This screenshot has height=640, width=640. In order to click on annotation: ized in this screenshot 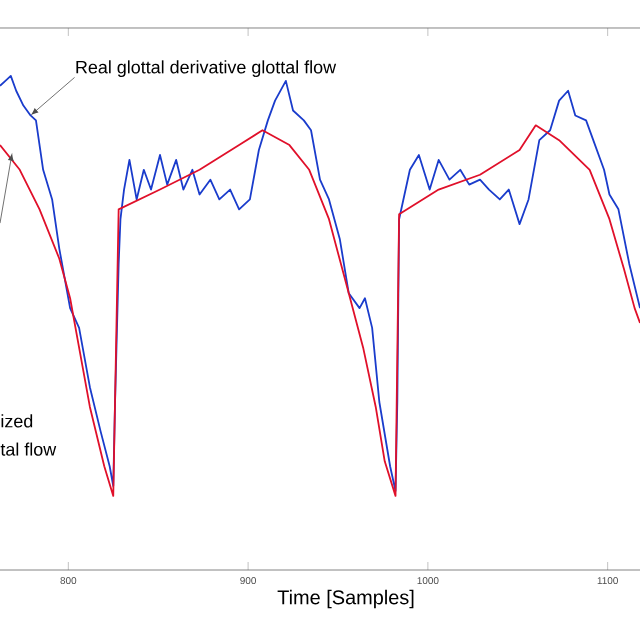, I will do `click(17, 421)`.